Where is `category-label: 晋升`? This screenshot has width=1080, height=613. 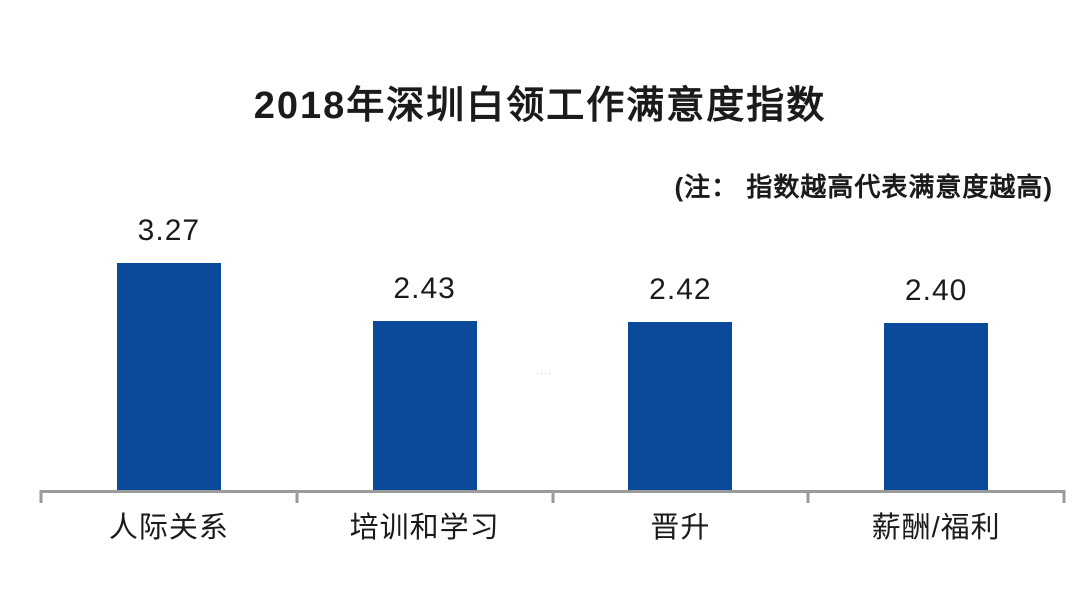 category-label: 晋升 is located at coordinates (680, 528).